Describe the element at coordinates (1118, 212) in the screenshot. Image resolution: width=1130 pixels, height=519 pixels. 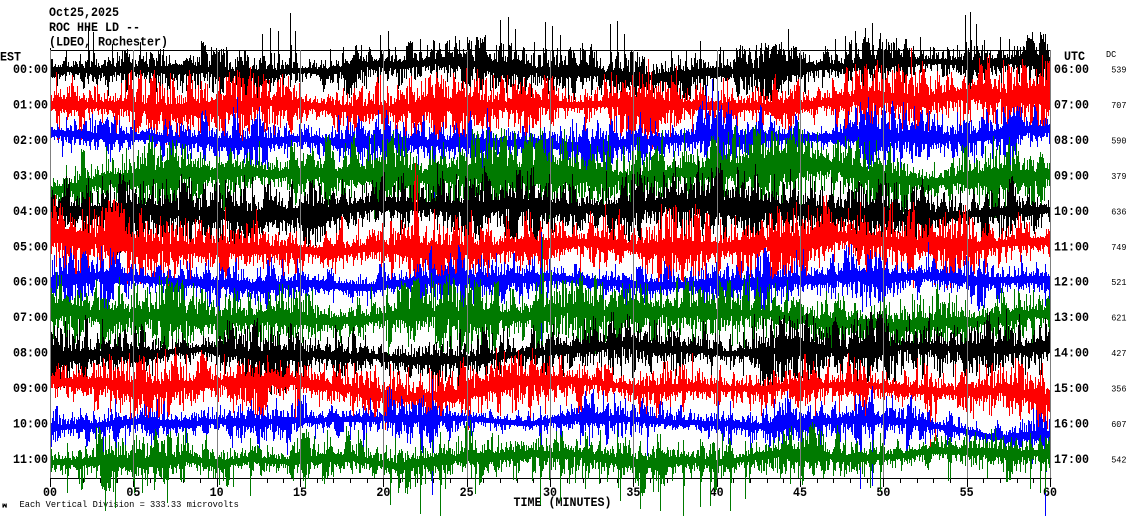
I see `svg-text: 636` at that location.